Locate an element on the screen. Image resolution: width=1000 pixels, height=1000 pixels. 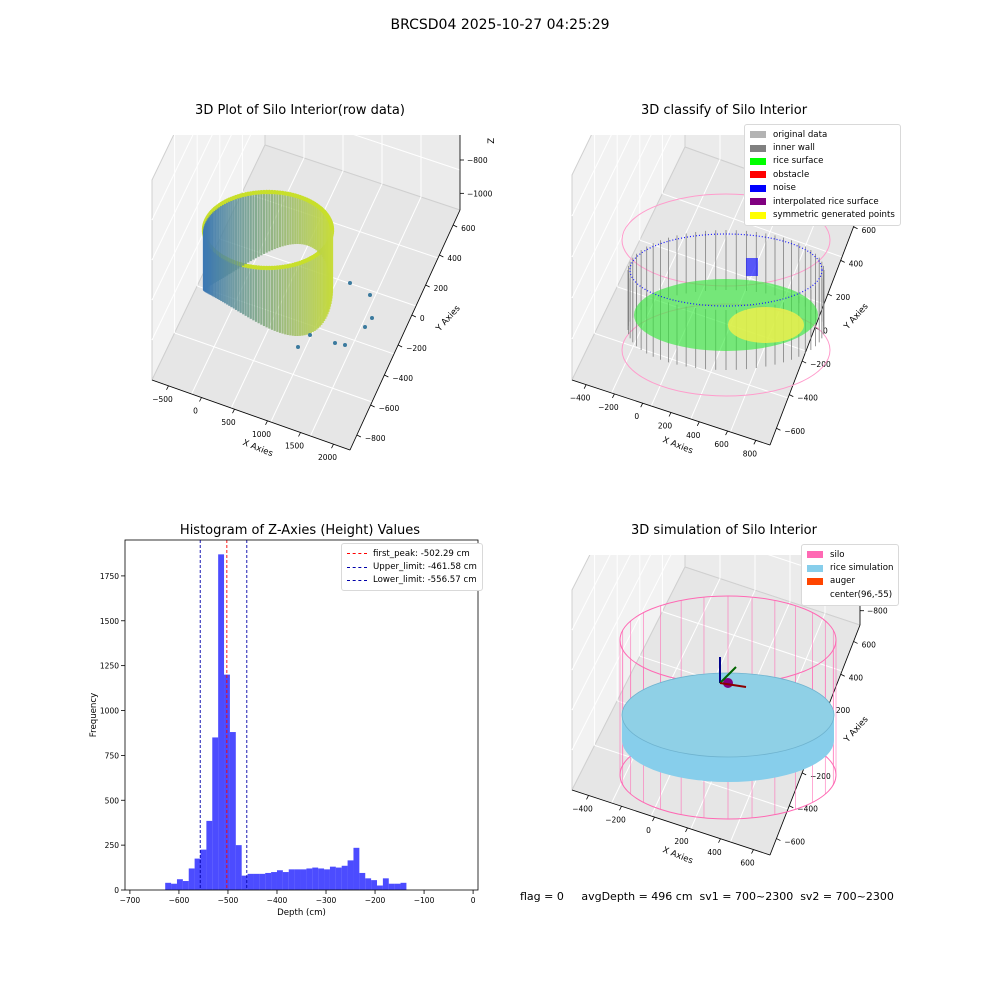
z-axis-label: Z Axies (Depth) is located at coordinates (492, 139).